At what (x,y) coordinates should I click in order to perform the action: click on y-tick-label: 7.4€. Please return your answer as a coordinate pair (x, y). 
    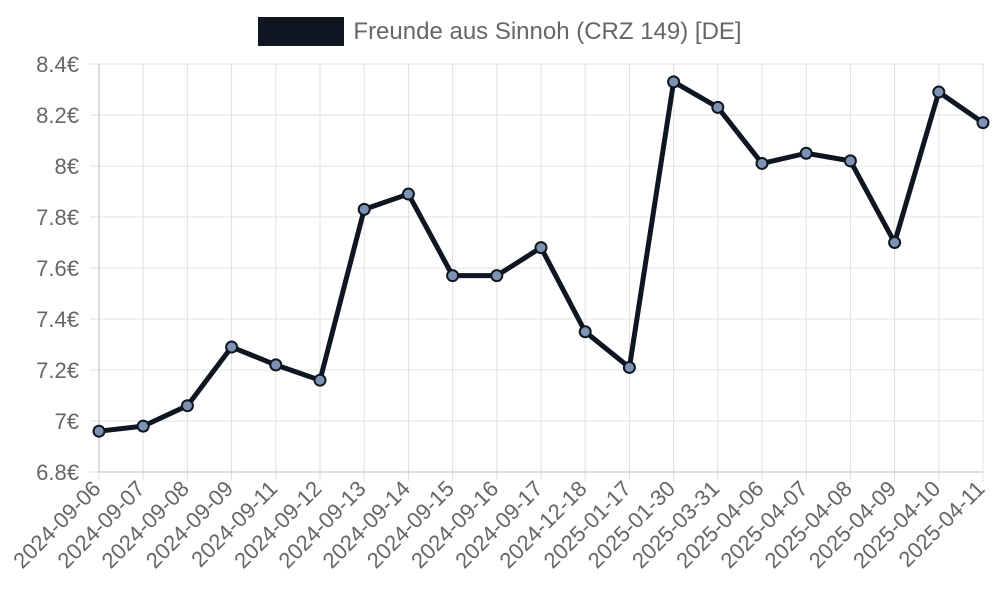
    Looking at the image, I should click on (57, 319).